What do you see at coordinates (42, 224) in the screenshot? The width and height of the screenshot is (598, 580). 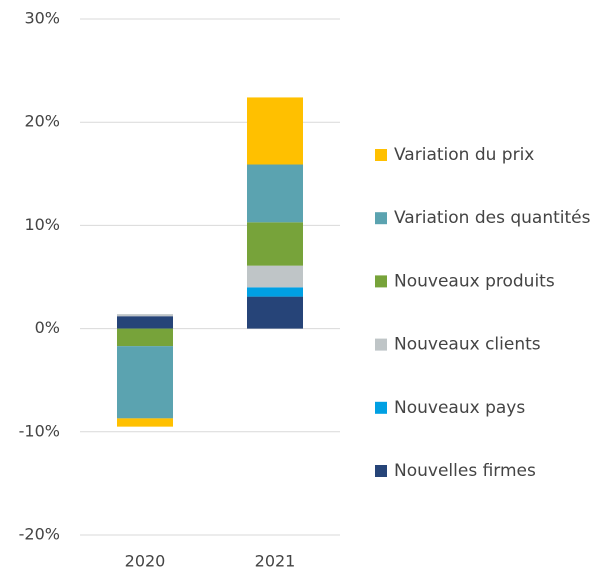 I see `y-tick-label: 10%` at bounding box center [42, 224].